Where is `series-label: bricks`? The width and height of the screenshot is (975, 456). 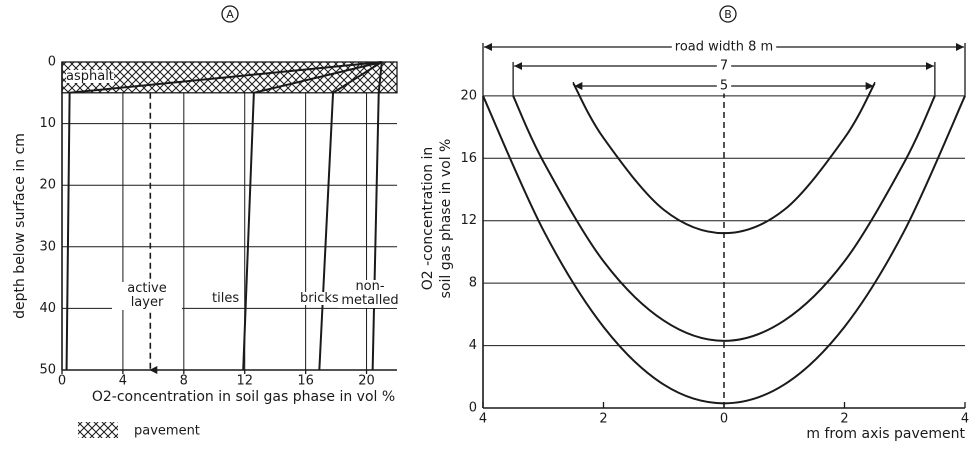 series-label: bricks is located at coordinates (319, 298).